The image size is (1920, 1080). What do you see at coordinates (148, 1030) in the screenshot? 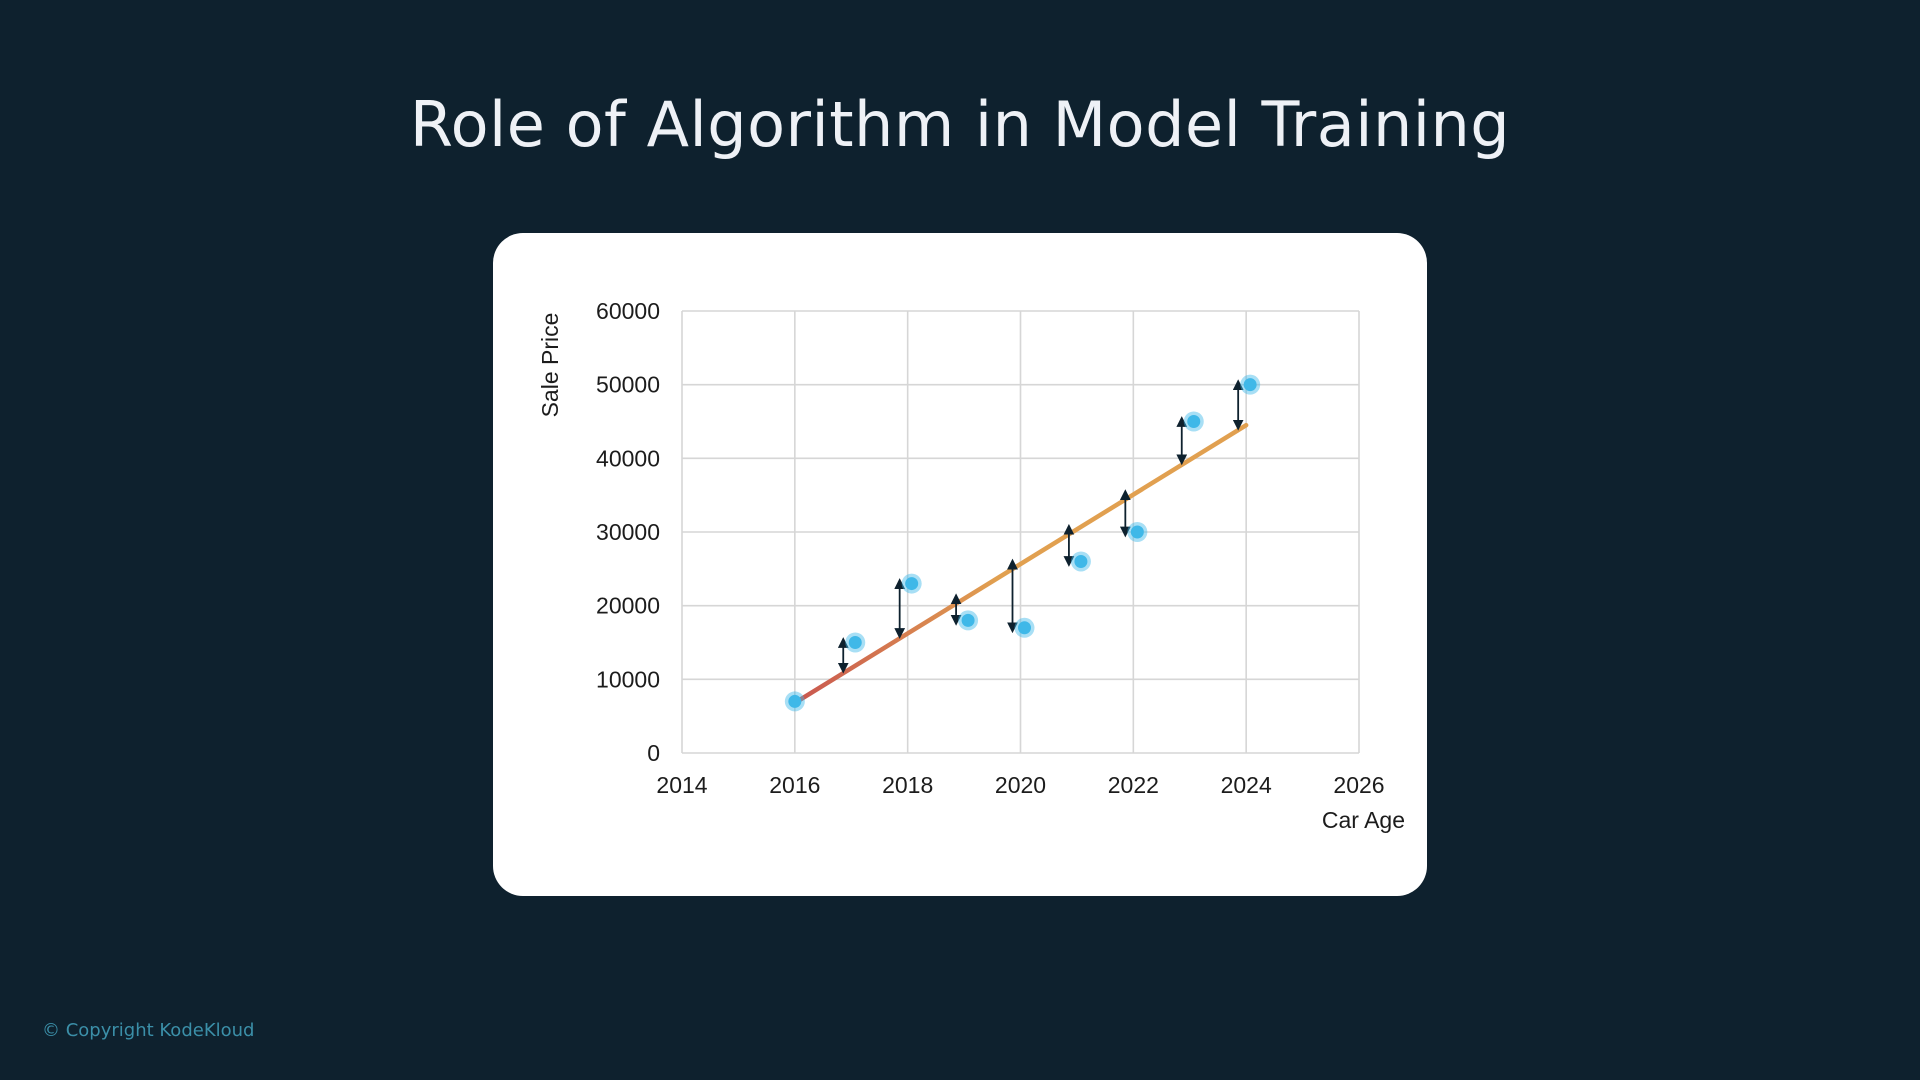
I see `copyright-notice: © Copyright KodeKloud` at bounding box center [148, 1030].